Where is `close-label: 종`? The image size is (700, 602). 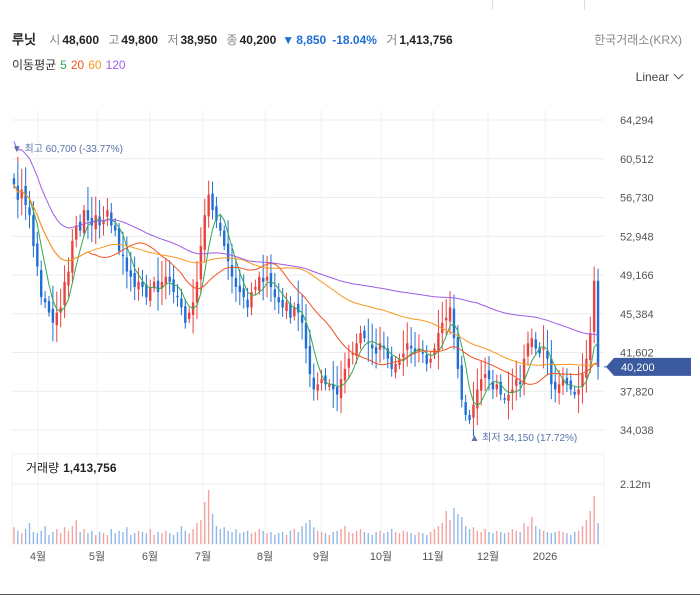
close-label: 종 is located at coordinates (232, 40).